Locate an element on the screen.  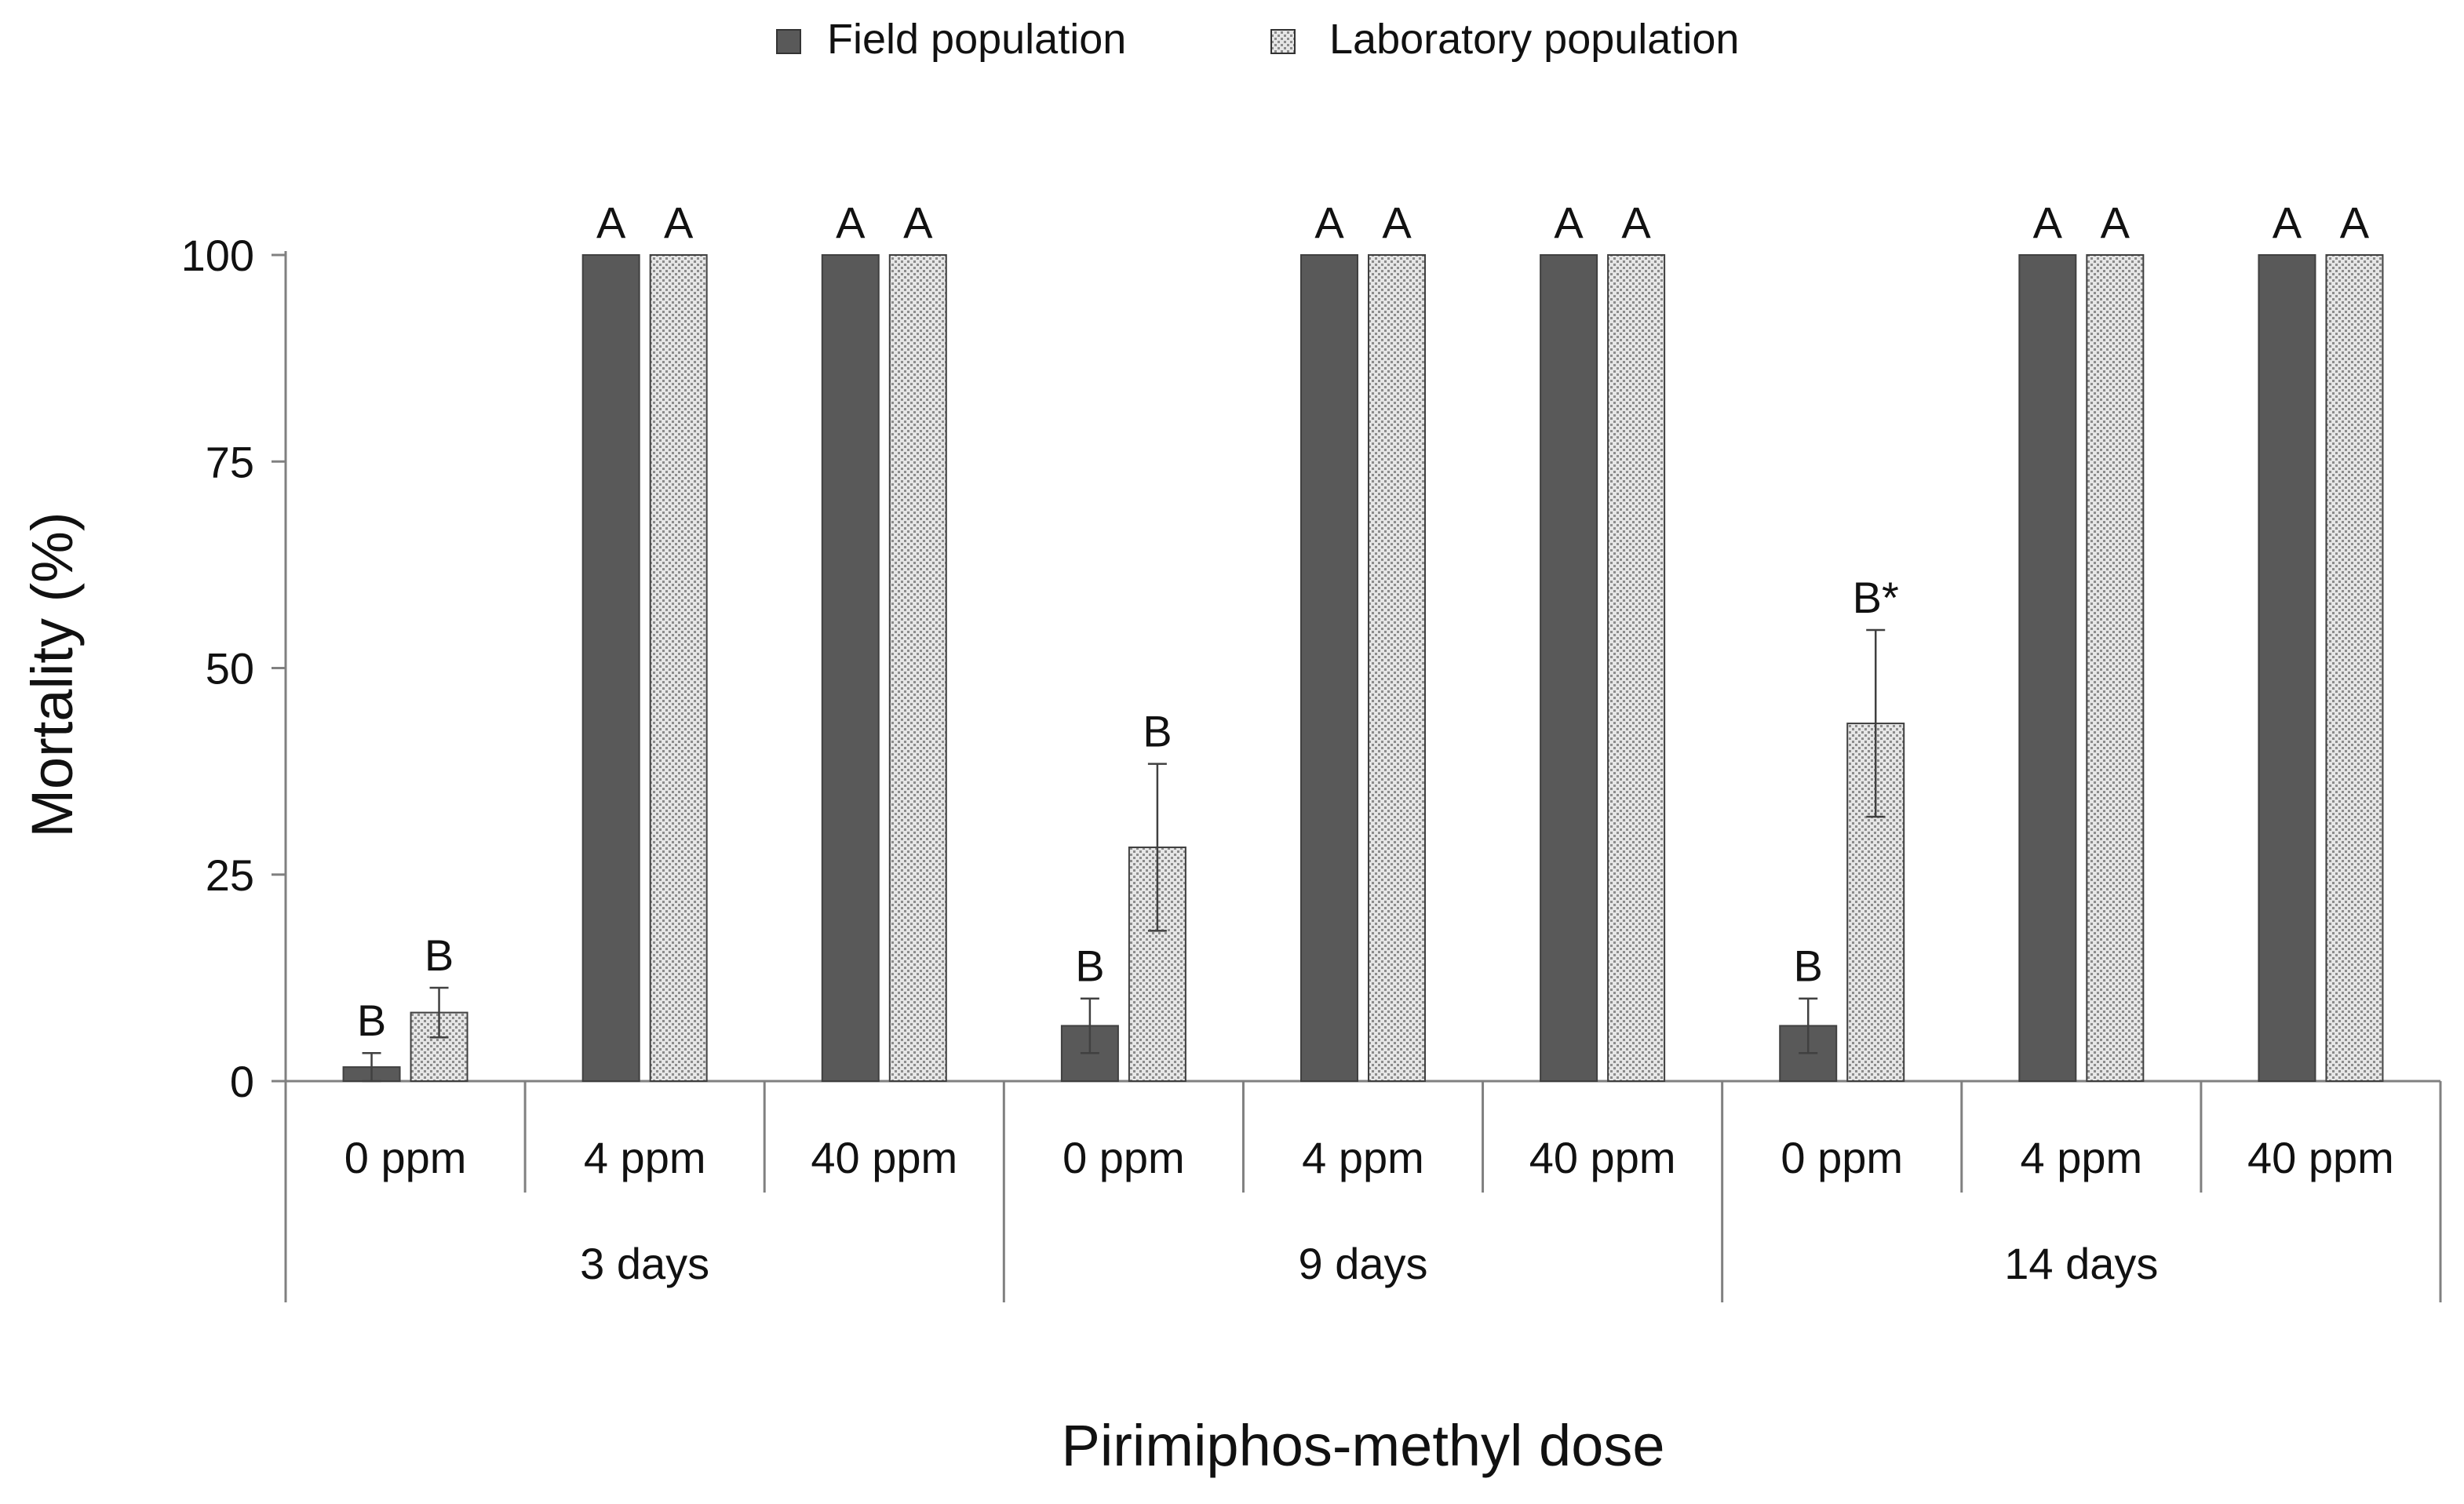
legend-swatch-lab is located at coordinates (1283, 42).